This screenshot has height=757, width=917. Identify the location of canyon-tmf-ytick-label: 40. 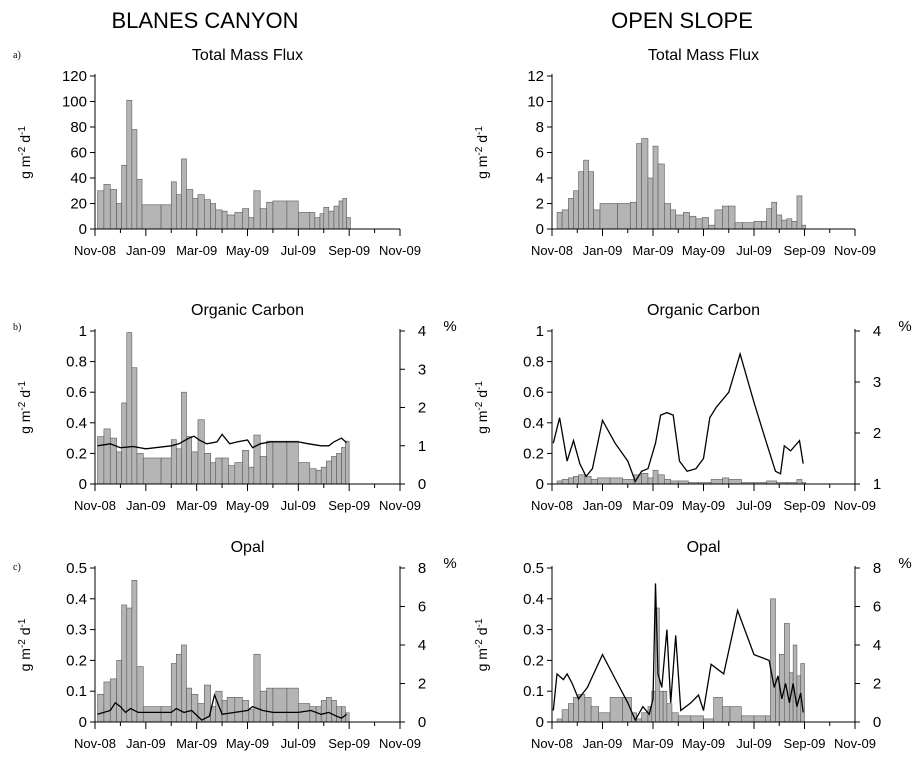
(78, 178).